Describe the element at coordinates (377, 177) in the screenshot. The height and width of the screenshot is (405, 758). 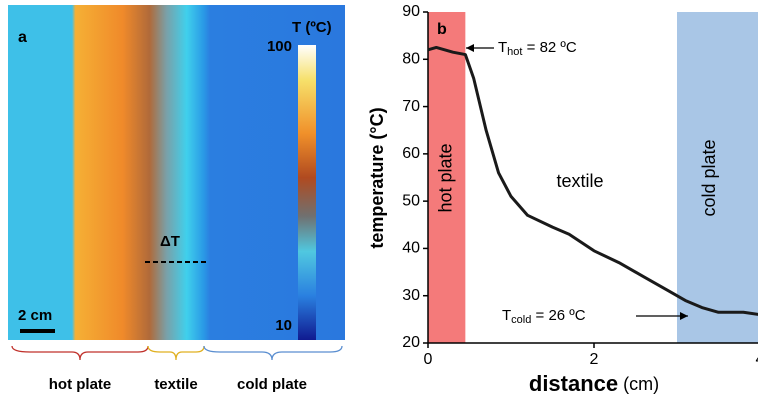
I see `y-axis-label: temperature (°C)` at that location.